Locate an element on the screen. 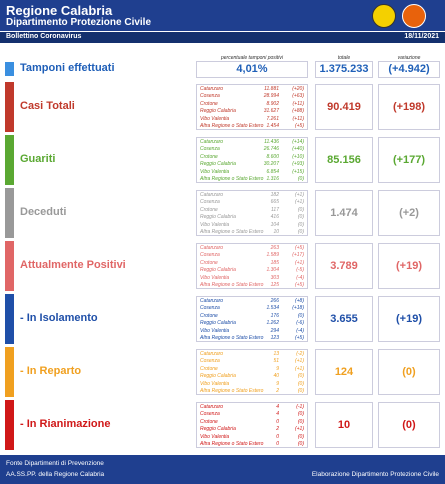 This screenshot has height=484, width=445. section-title: Attualmente Positivi is located at coordinates (73, 265).